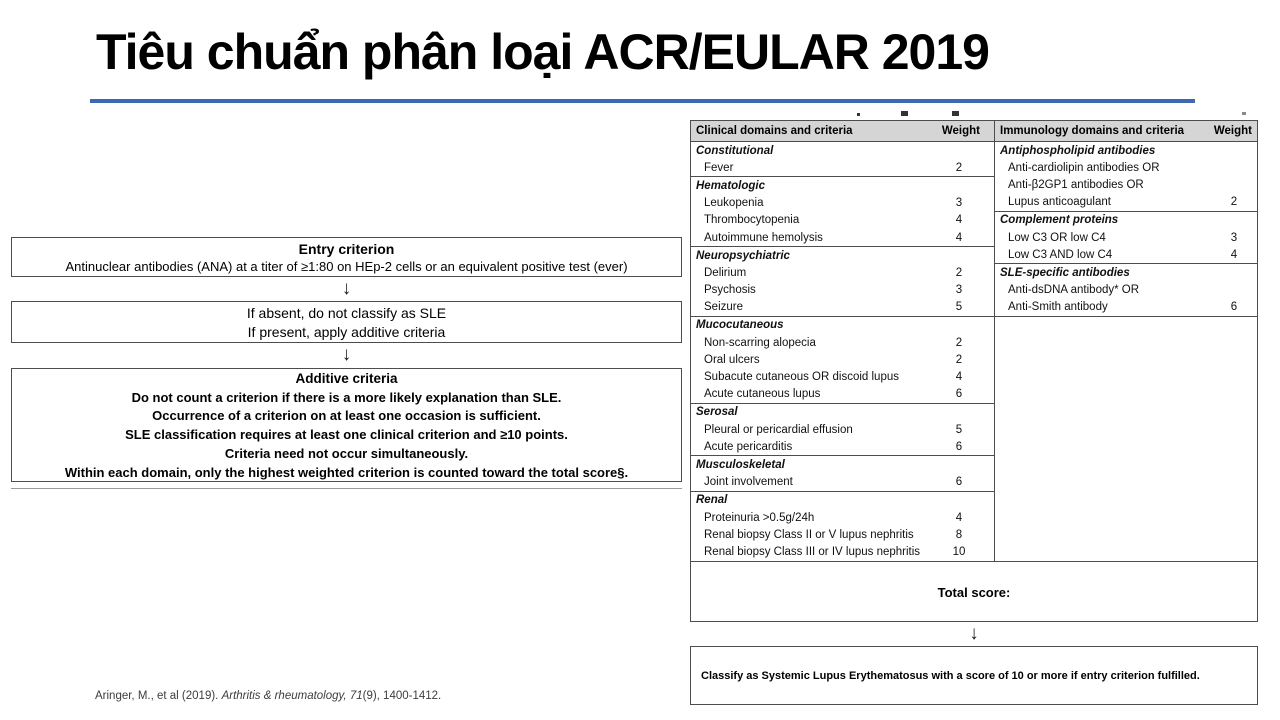 This screenshot has height=720, width=1280. I want to click on criterion-weight: 10, so click(959, 551).